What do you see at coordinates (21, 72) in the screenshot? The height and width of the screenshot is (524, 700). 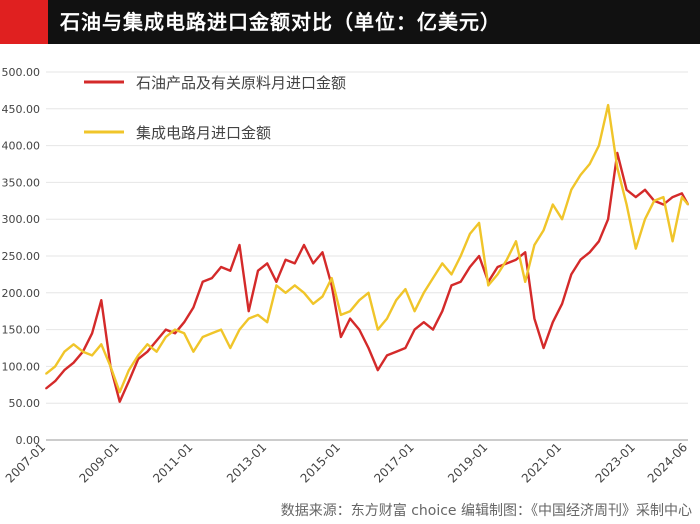 I see `y-tick-label: 500.00` at bounding box center [21, 72].